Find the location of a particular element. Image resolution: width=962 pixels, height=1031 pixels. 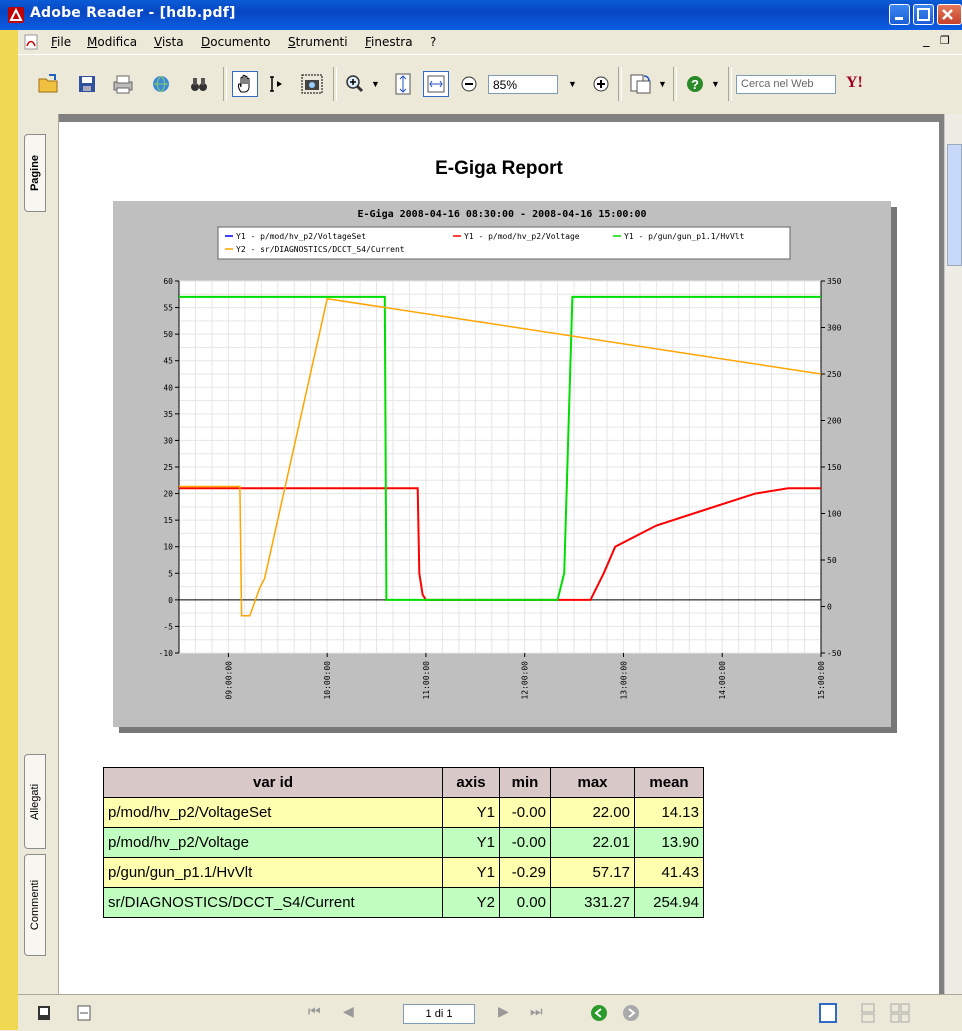

open-folder-icon is located at coordinates (48, 83).